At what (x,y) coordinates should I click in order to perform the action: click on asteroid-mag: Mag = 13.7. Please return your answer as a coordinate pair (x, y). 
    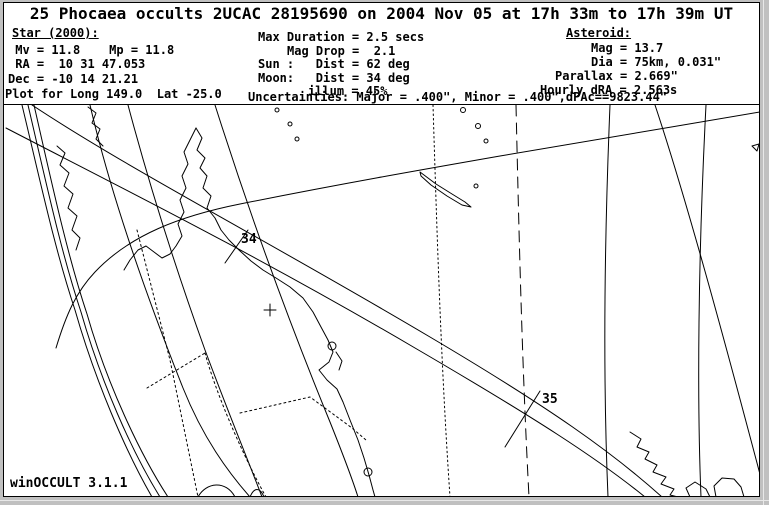
    Looking at the image, I should click on (627, 48).